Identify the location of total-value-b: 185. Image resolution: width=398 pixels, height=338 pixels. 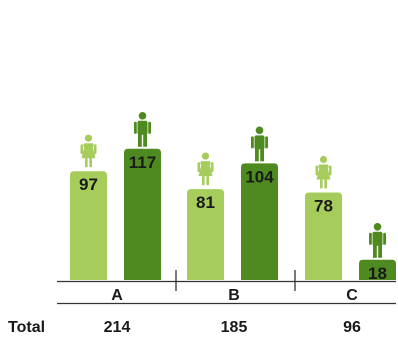
(234, 327).